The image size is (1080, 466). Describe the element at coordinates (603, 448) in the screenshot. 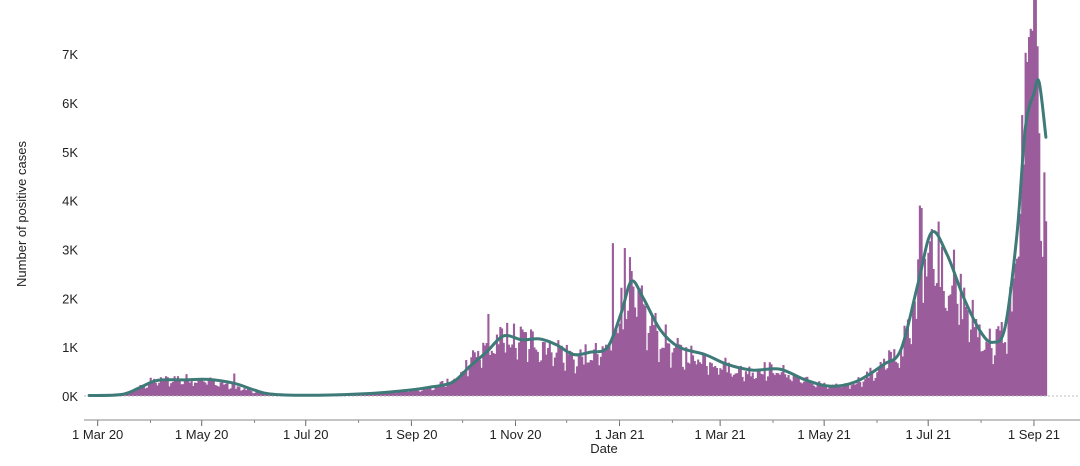

I see `x-axis-label: Date` at that location.